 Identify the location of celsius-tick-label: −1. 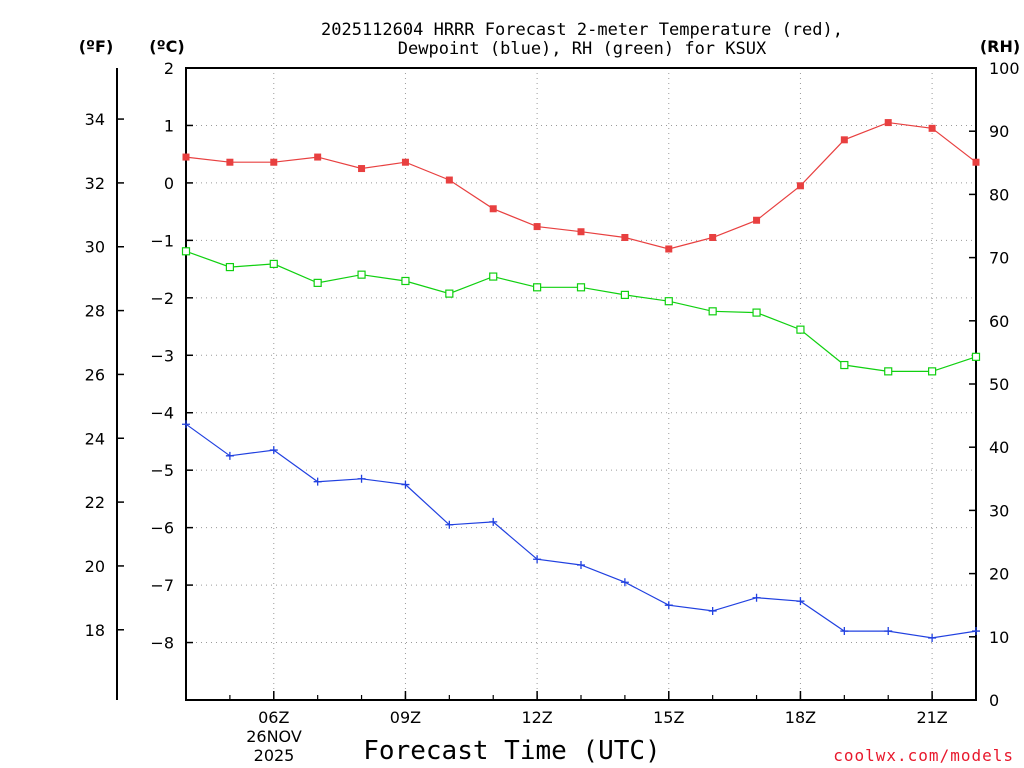
(162, 240).